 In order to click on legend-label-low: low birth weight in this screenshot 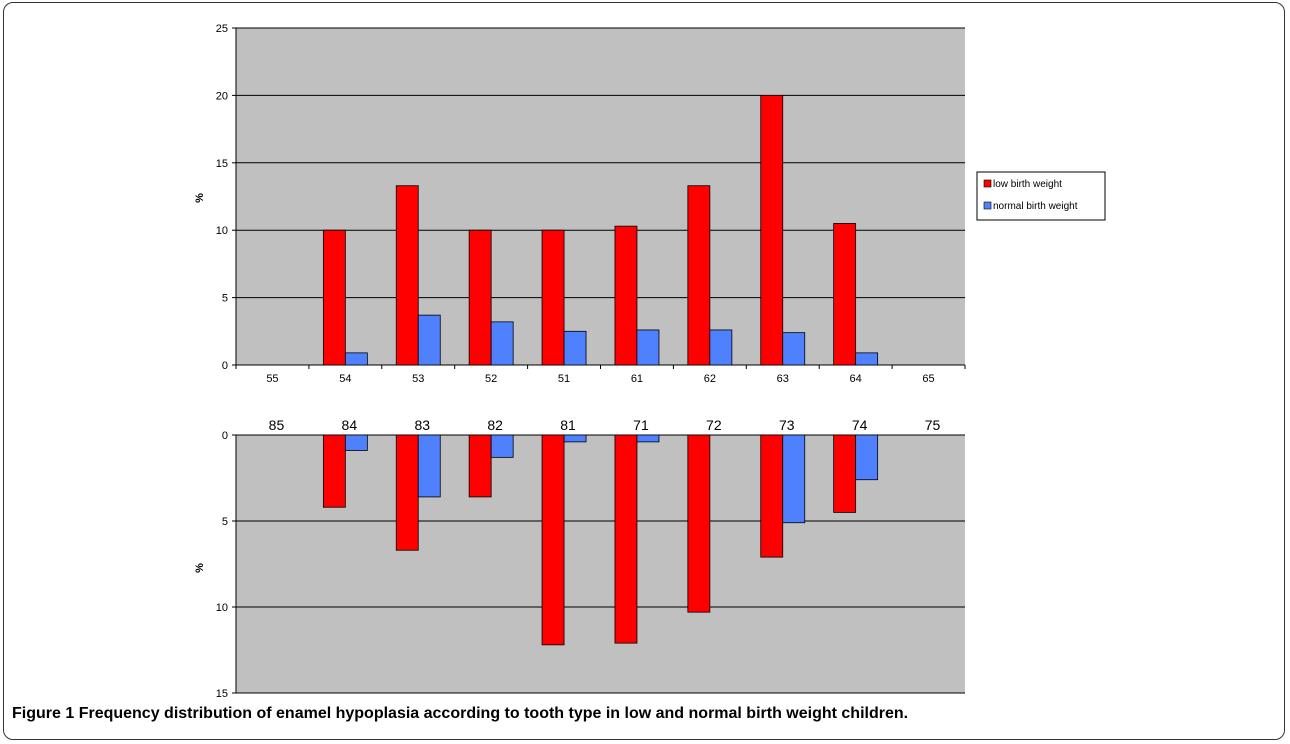, I will do `click(1027, 184)`.